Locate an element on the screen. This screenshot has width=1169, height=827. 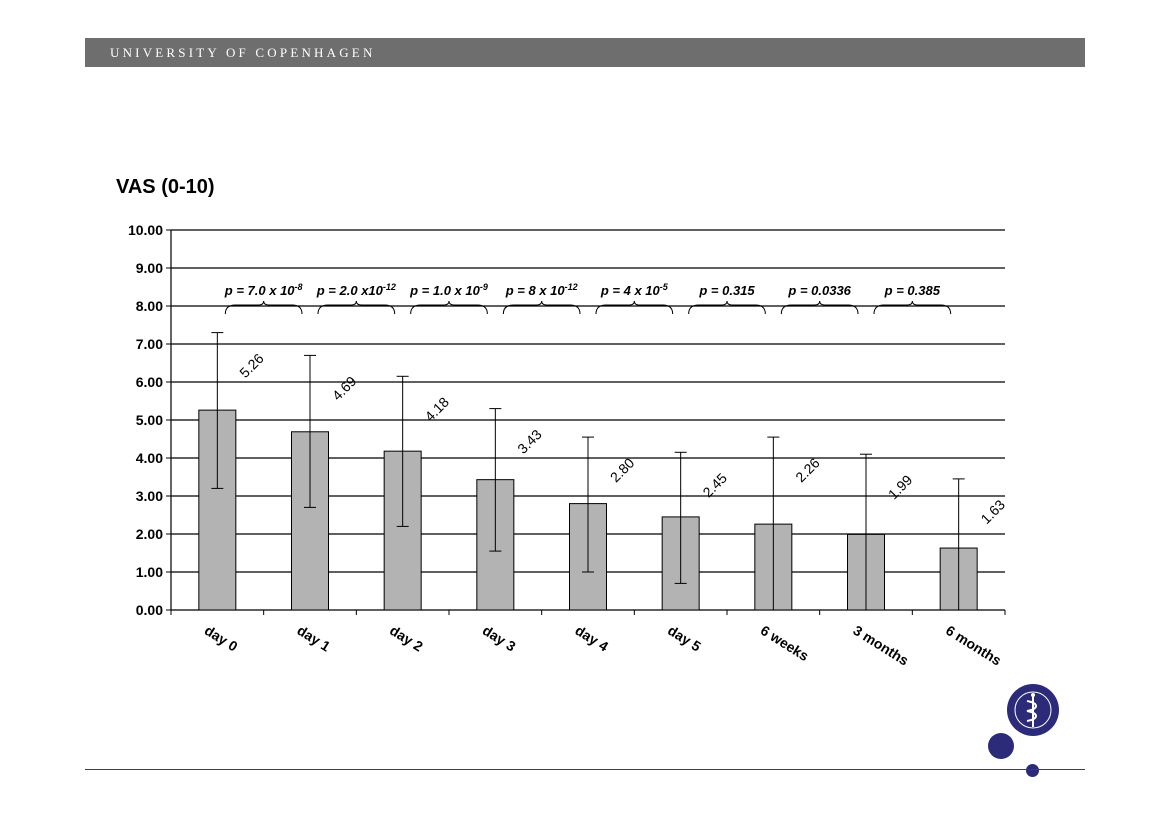
x-tick-label: day 5 is located at coordinates (684, 638).